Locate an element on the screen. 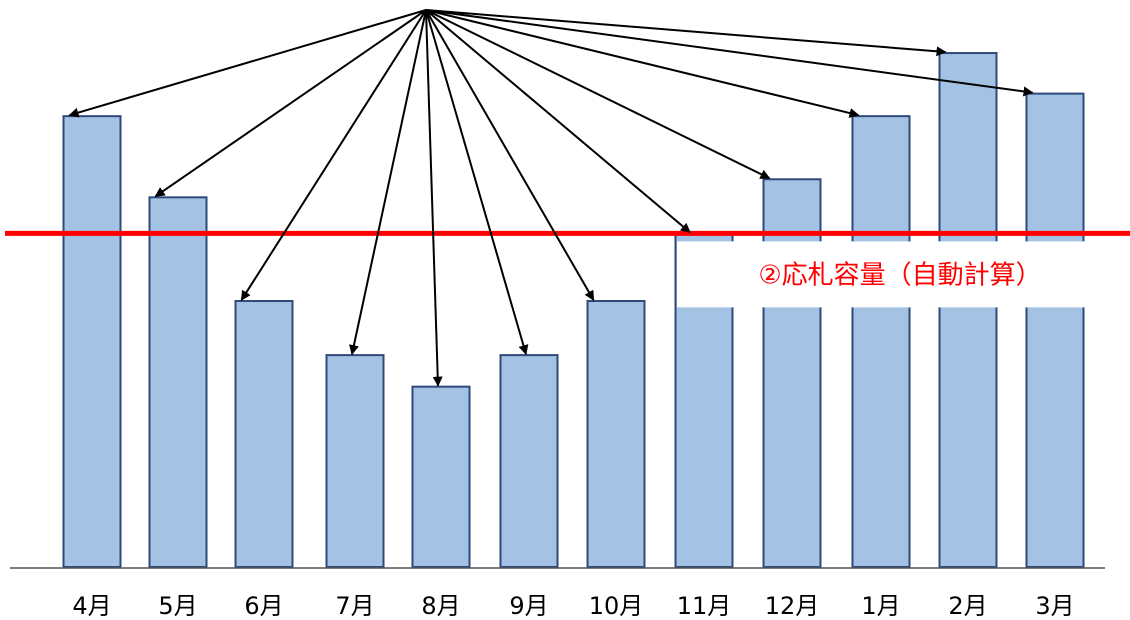 The image size is (1130, 620). x-tick-label: 5月 is located at coordinates (177, 606).